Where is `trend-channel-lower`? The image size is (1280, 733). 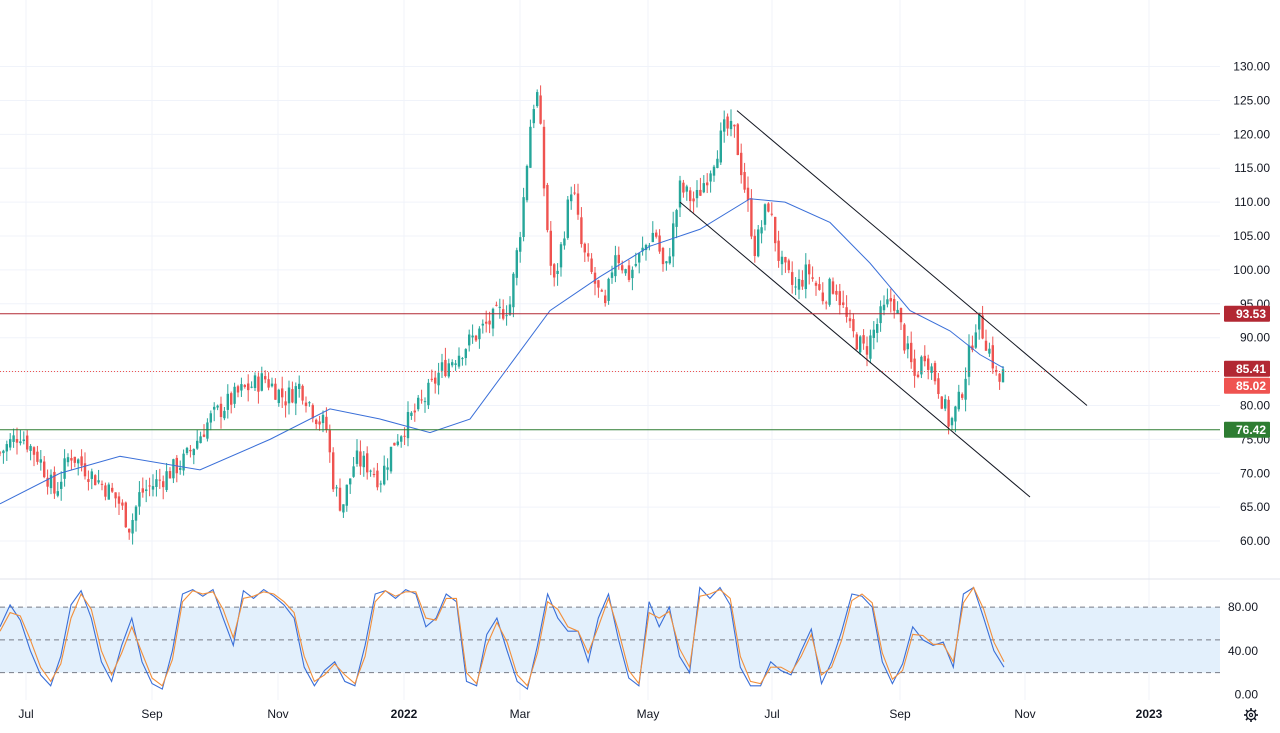
trend-channel-lower is located at coordinates (855, 349).